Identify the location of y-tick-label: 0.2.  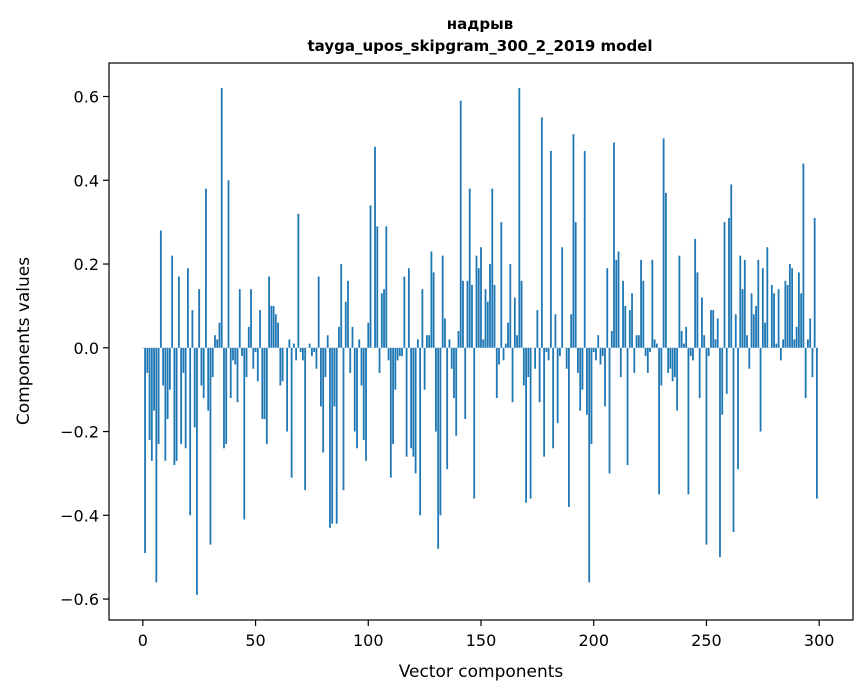
(86, 264).